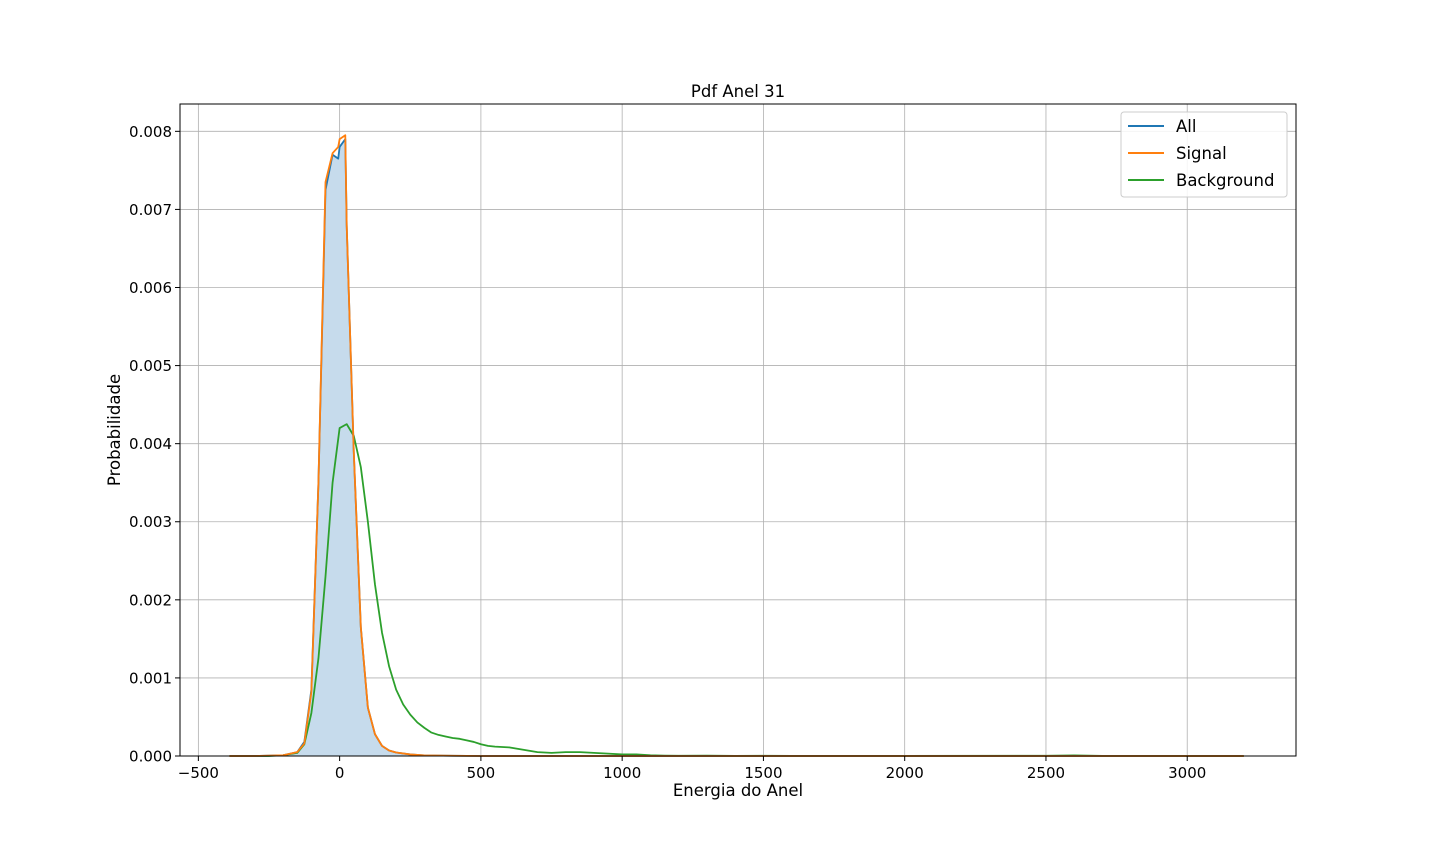  Describe the element at coordinates (622, 773) in the screenshot. I see `x-tick-label: 1000` at that location.